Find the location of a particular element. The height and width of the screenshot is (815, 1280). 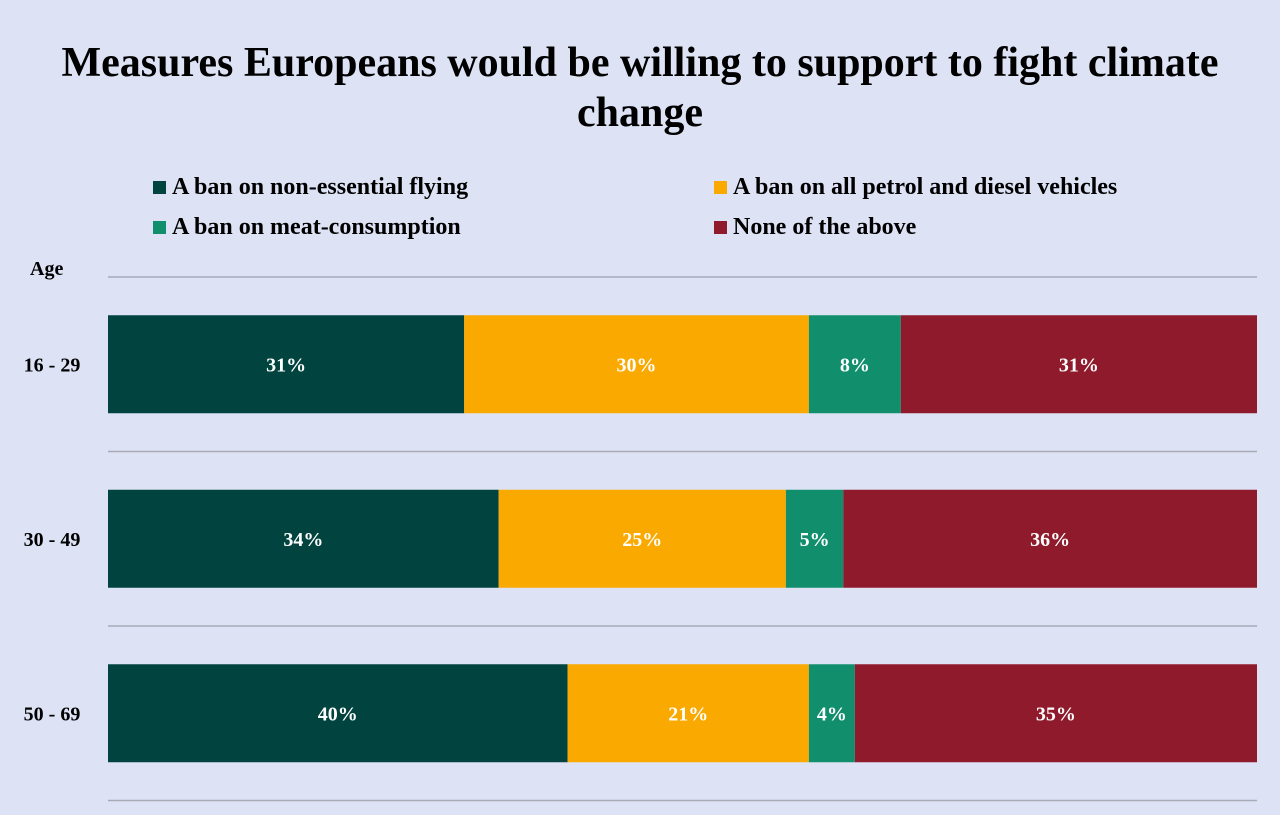

data-label: 4% is located at coordinates (832, 714).